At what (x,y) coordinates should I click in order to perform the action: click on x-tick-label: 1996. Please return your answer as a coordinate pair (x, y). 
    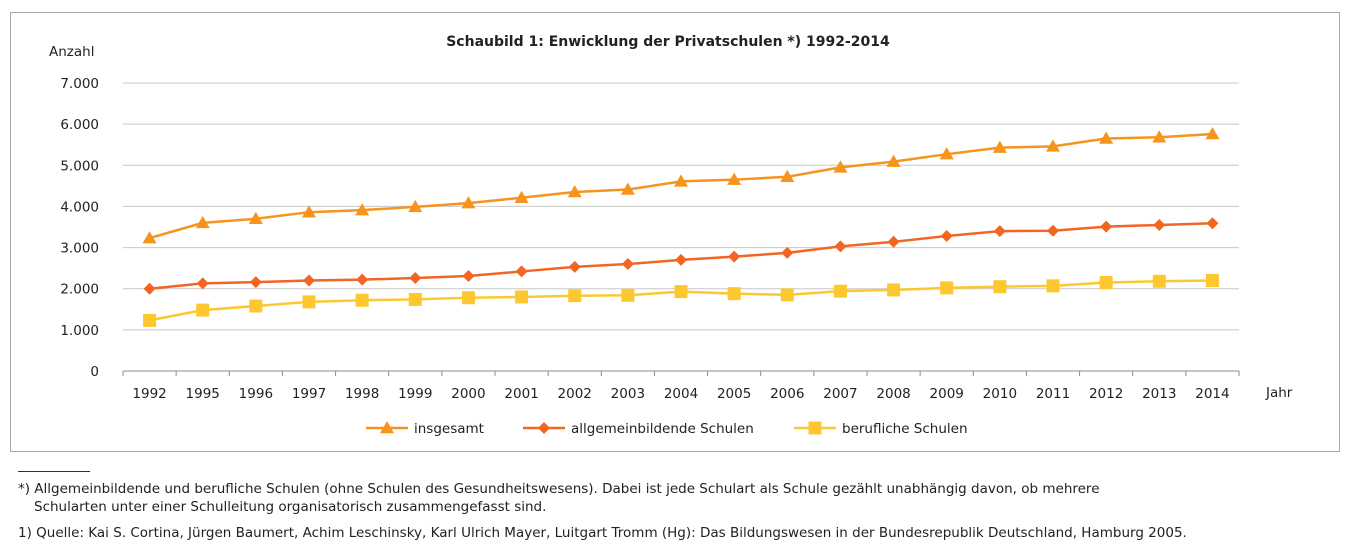
    Looking at the image, I should click on (256, 394).